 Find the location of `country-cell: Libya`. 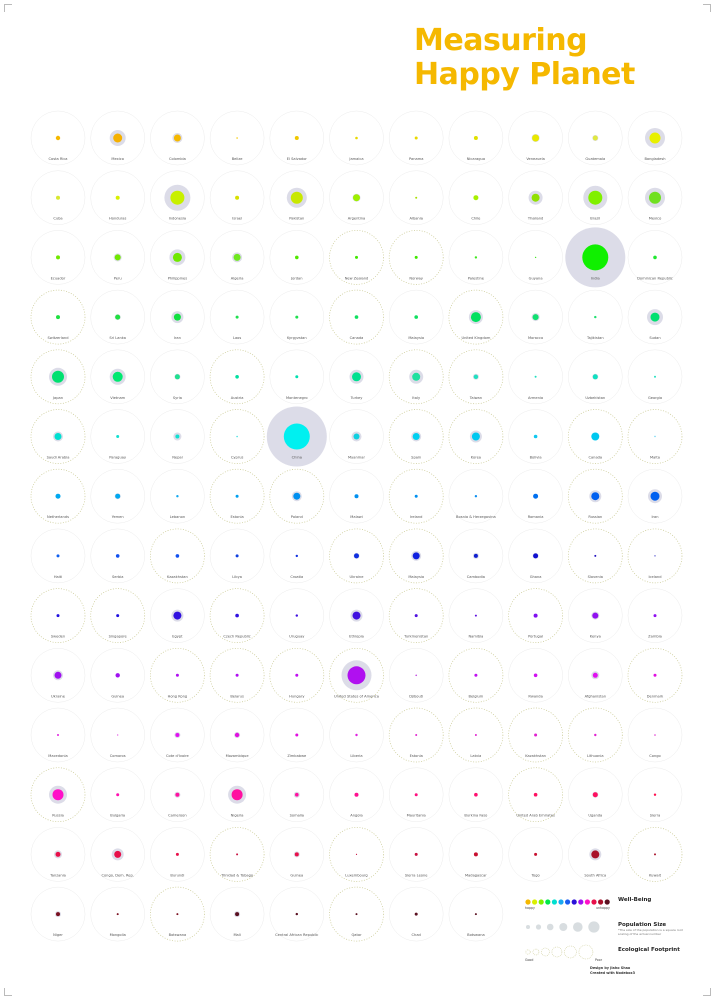

country-cell: Libya is located at coordinates (237, 556).